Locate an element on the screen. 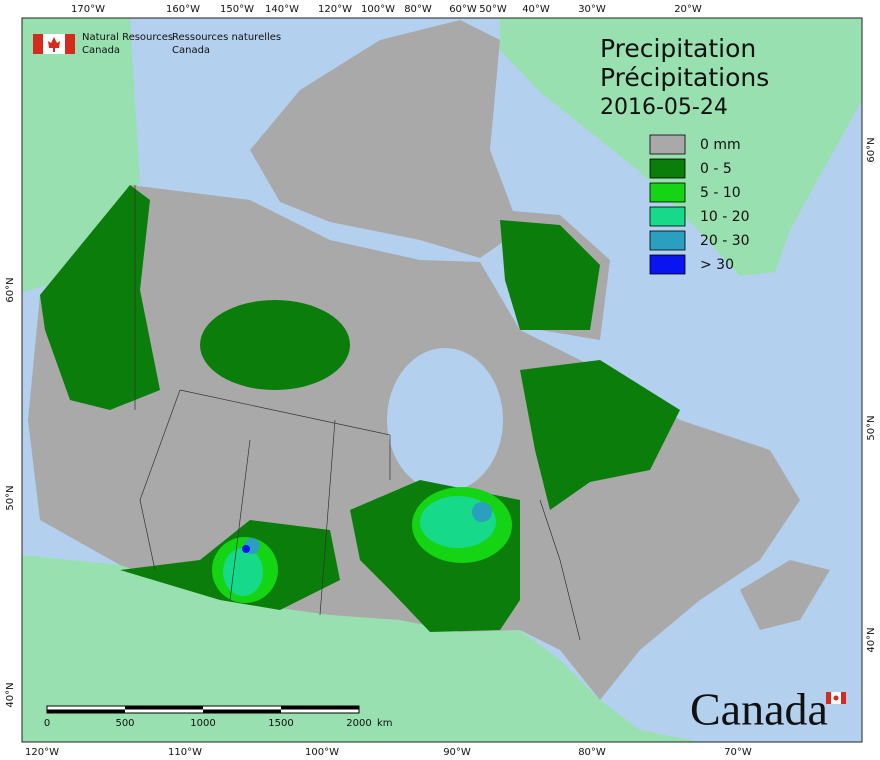 Image resolution: width=880 pixels, height=760 pixels. northwest-rain is located at coordinates (100, 297).